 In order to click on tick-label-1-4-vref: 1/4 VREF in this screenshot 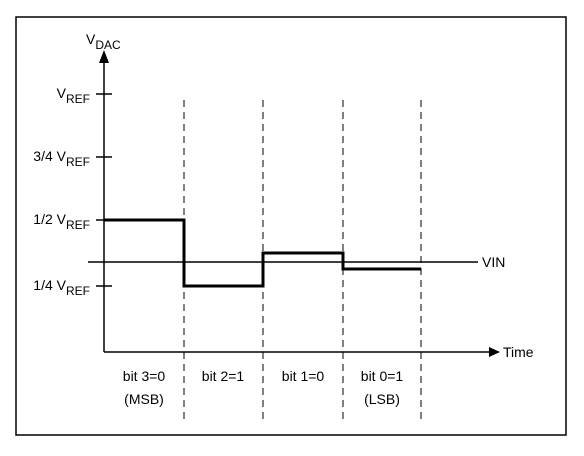, I will do `click(61, 287)`.